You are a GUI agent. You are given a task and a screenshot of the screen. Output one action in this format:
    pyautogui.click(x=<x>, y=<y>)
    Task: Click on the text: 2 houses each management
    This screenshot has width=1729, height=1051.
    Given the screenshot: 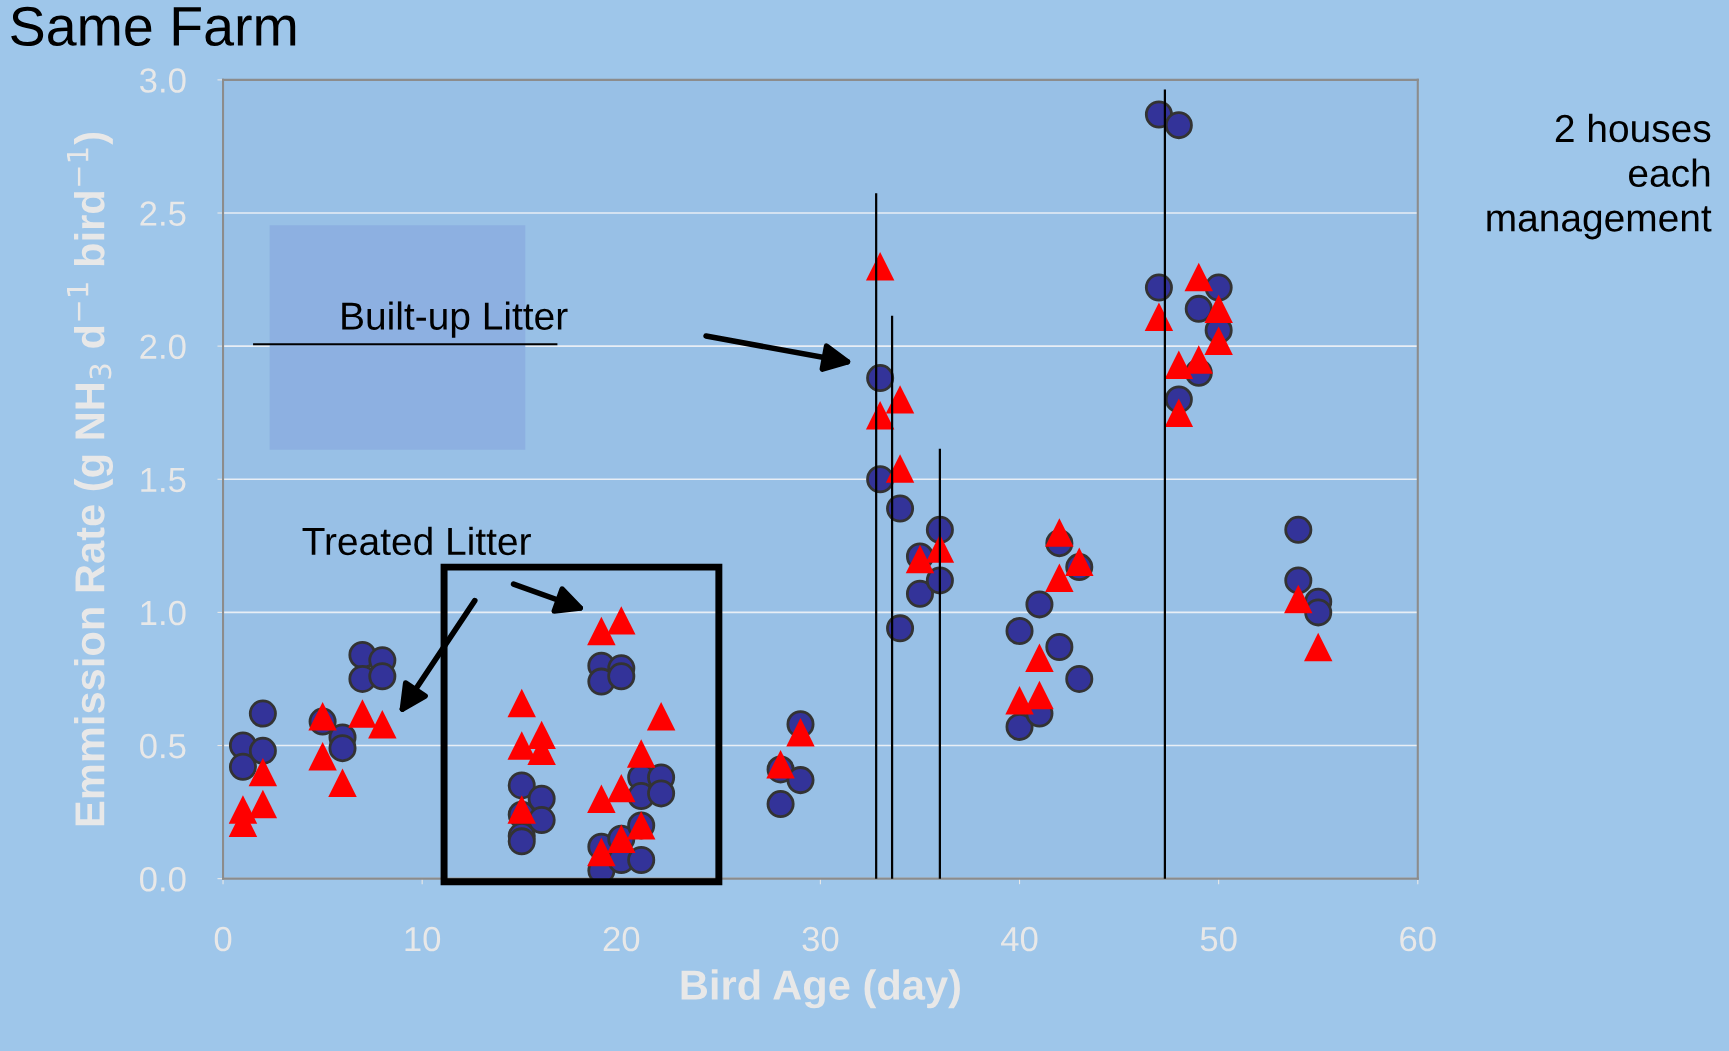 What is the action you would take?
    pyautogui.click(x=1599, y=176)
    